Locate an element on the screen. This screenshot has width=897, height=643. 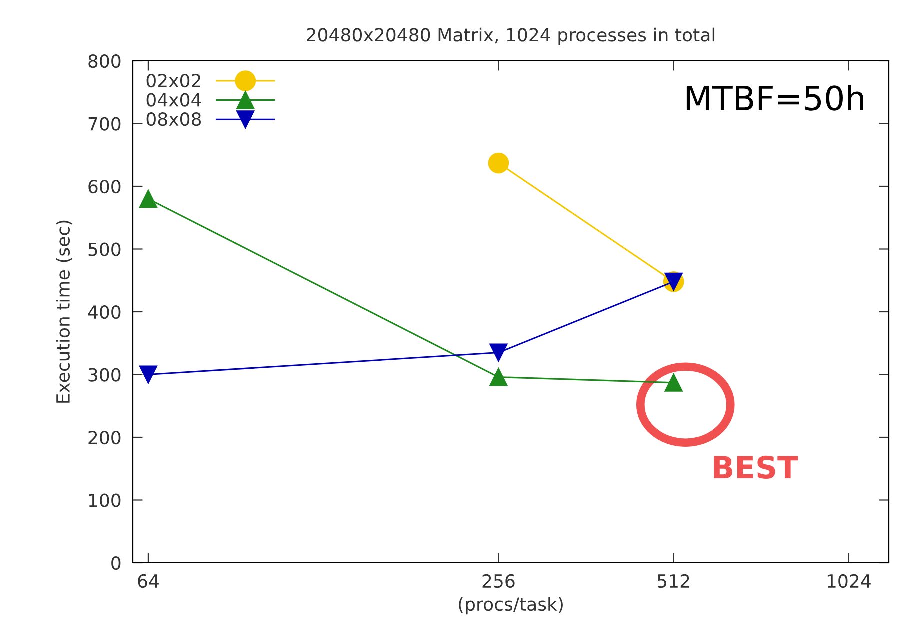
y-tick-label: 800 is located at coordinates (104, 61).